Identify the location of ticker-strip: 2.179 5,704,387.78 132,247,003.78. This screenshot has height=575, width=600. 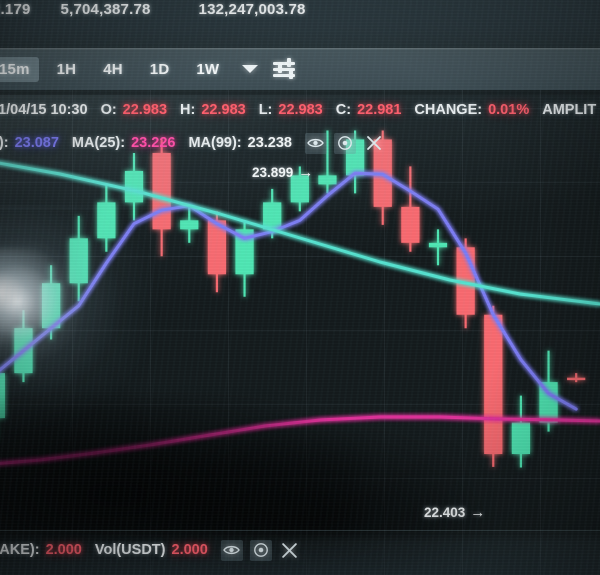
(300, 24).